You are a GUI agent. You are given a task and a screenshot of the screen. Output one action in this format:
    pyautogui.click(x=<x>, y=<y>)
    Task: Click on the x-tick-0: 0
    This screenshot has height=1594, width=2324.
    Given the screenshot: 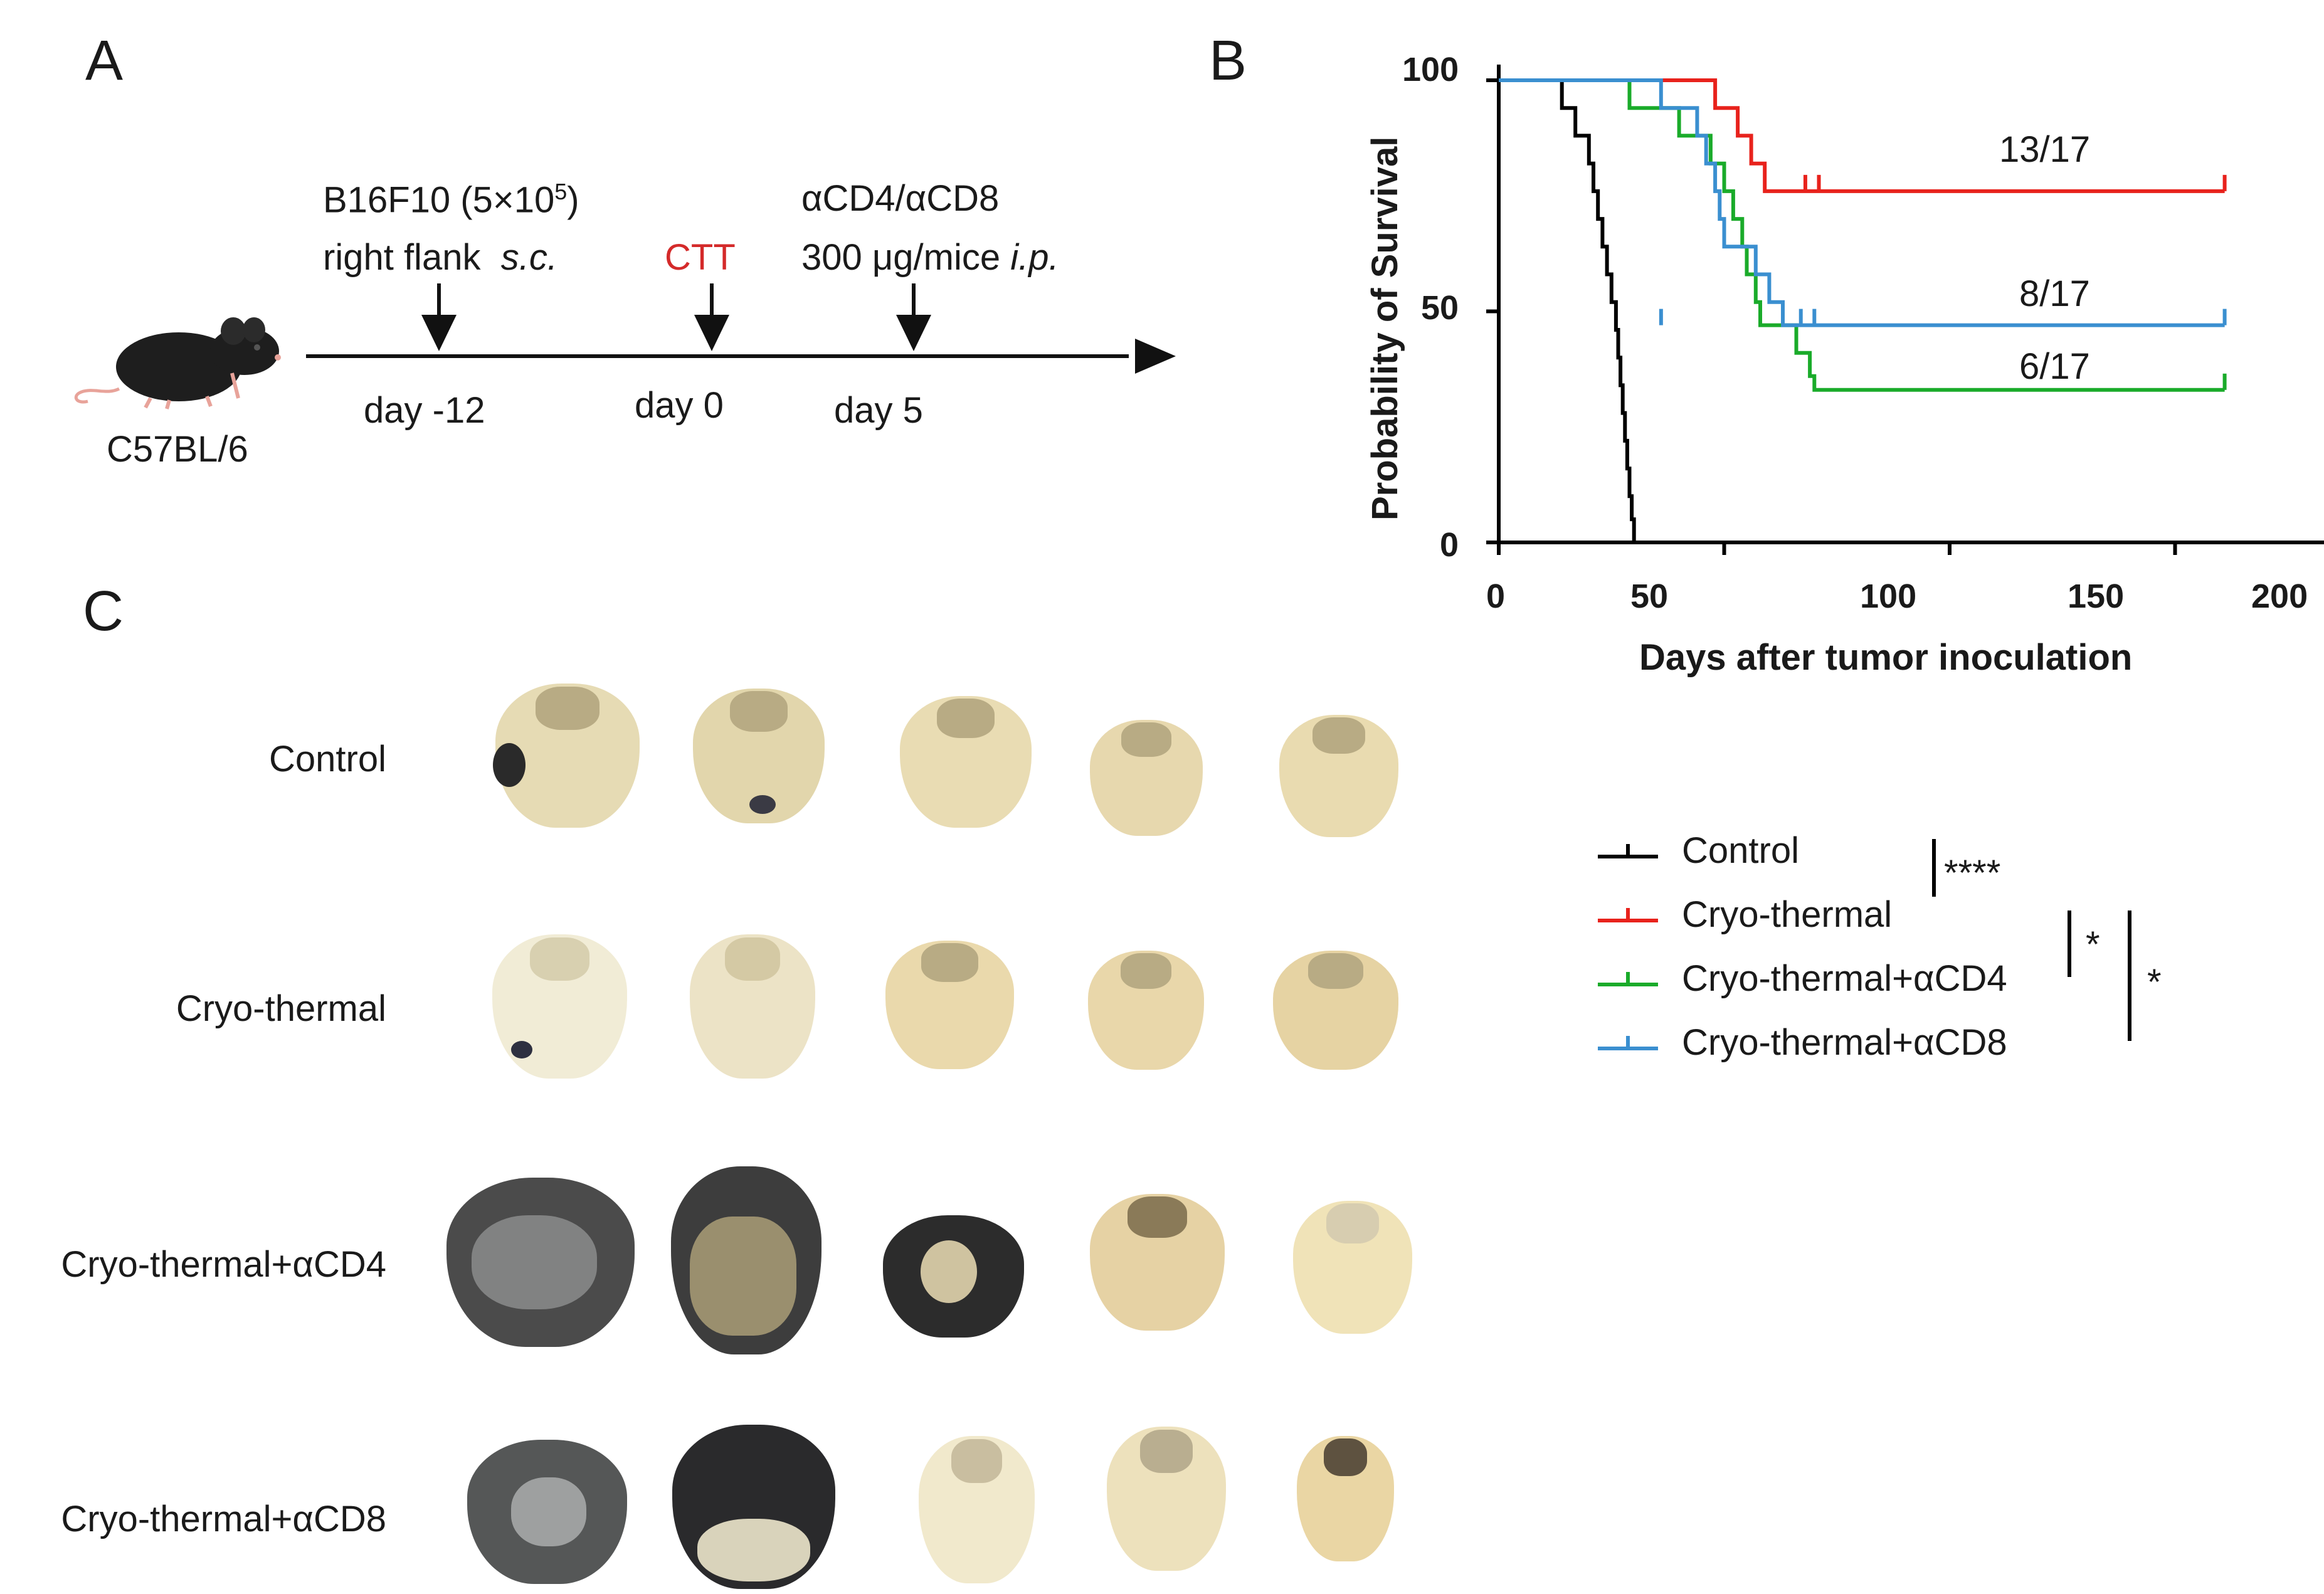 What is the action you would take?
    pyautogui.click(x=1496, y=596)
    